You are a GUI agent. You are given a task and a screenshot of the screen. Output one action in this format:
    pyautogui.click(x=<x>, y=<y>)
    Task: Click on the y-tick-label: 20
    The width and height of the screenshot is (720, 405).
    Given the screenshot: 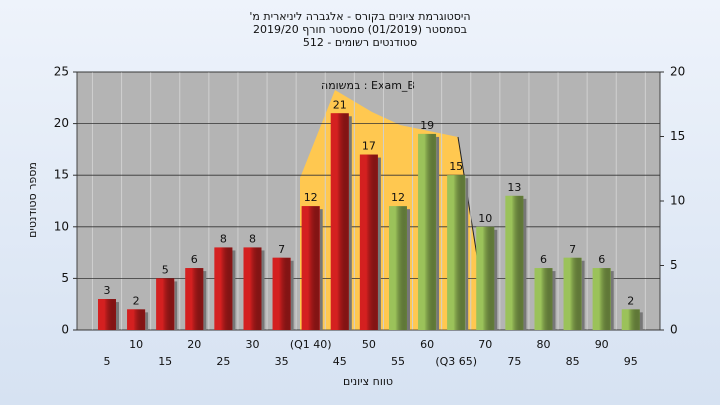 What is the action you would take?
    pyautogui.click(x=61, y=123)
    